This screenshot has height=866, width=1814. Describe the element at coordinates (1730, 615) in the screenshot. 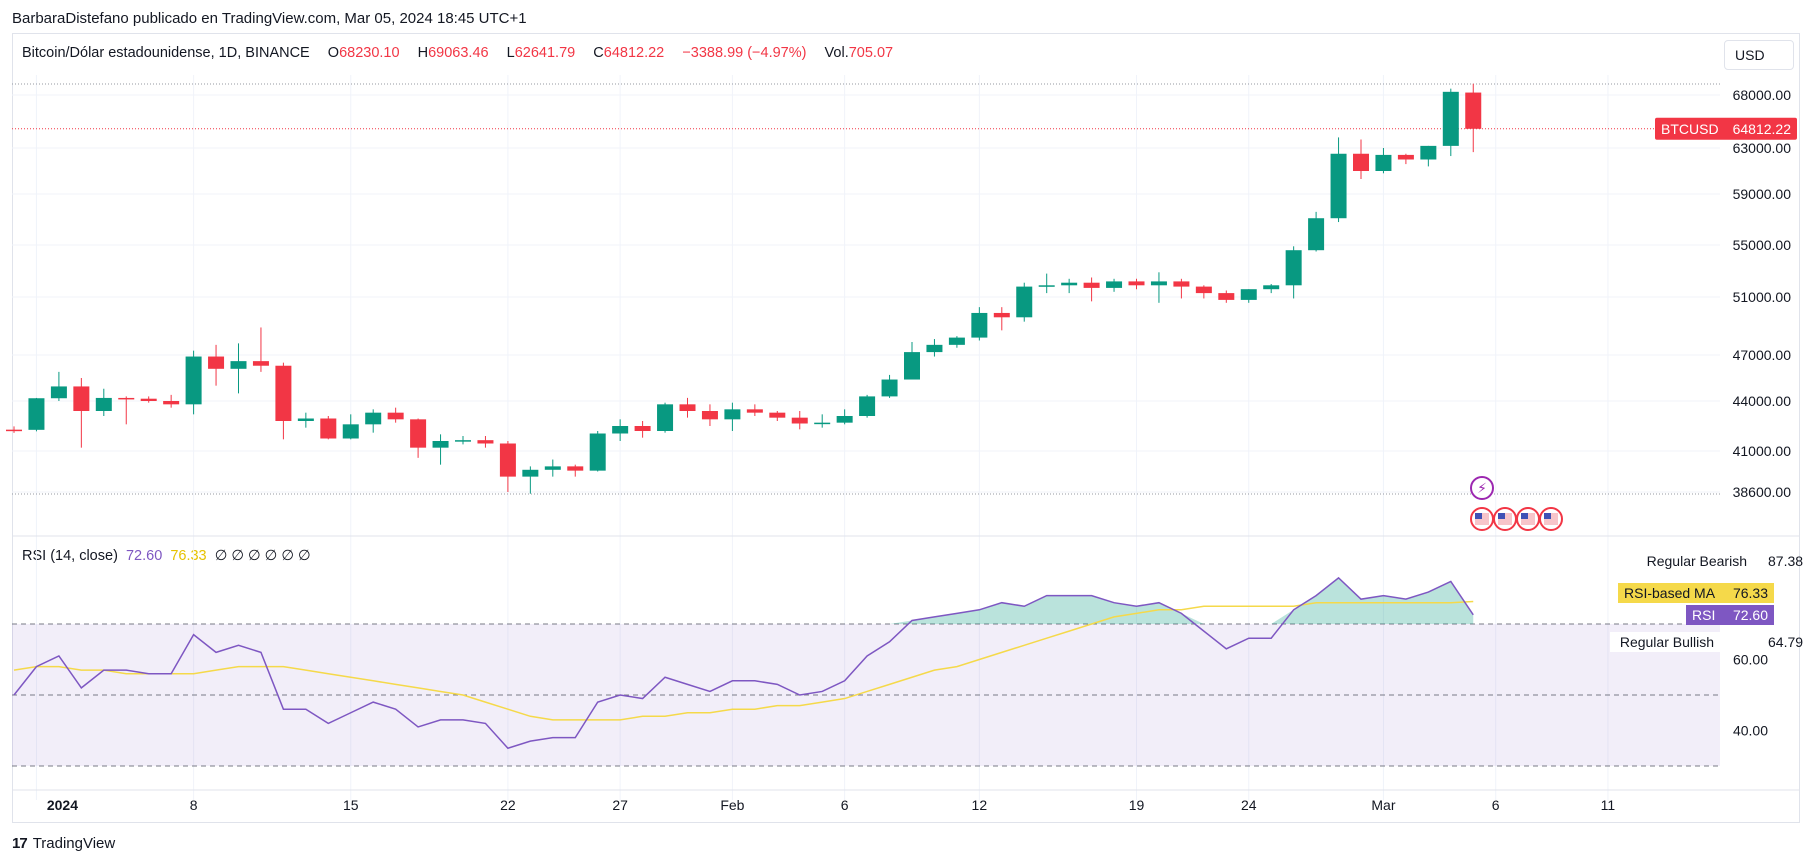

I see `rsi-tag` at that location.